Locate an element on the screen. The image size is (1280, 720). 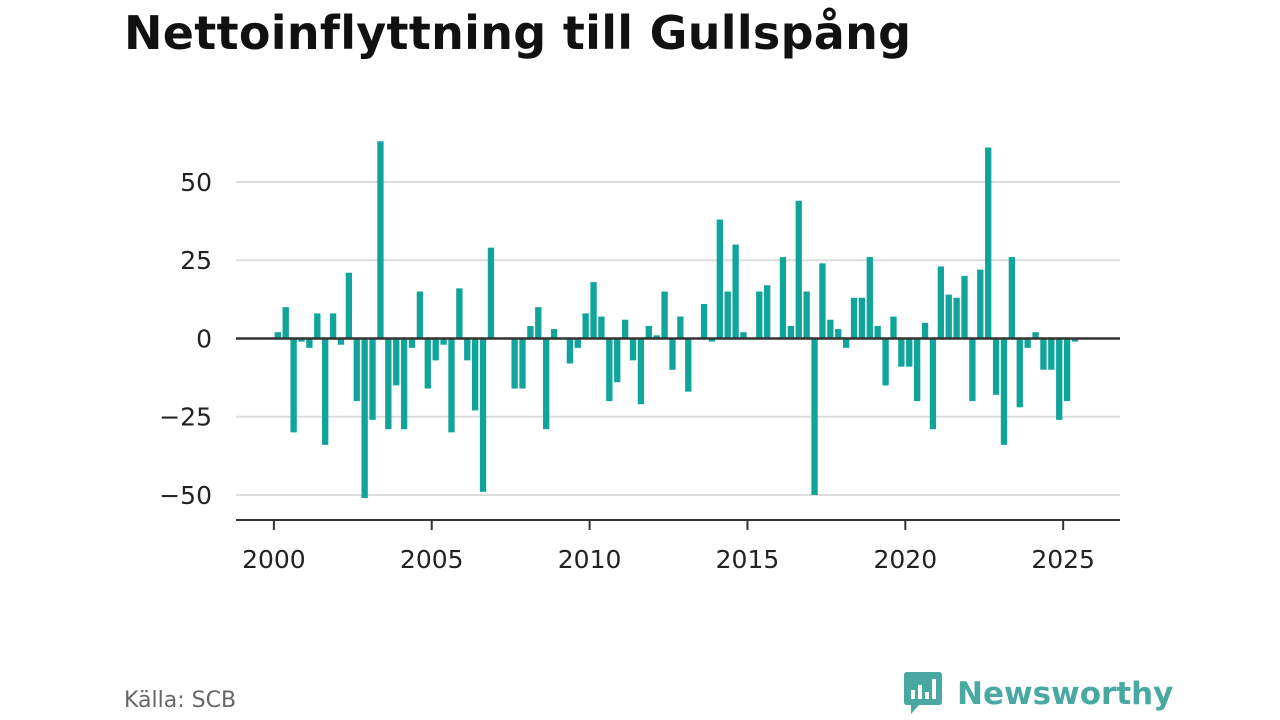
y-tick-label: −25 is located at coordinates (185, 417).